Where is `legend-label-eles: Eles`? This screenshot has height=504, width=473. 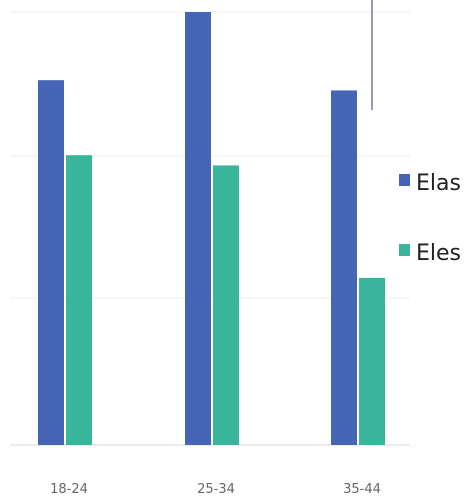 legend-label-eles: Eles is located at coordinates (438, 253).